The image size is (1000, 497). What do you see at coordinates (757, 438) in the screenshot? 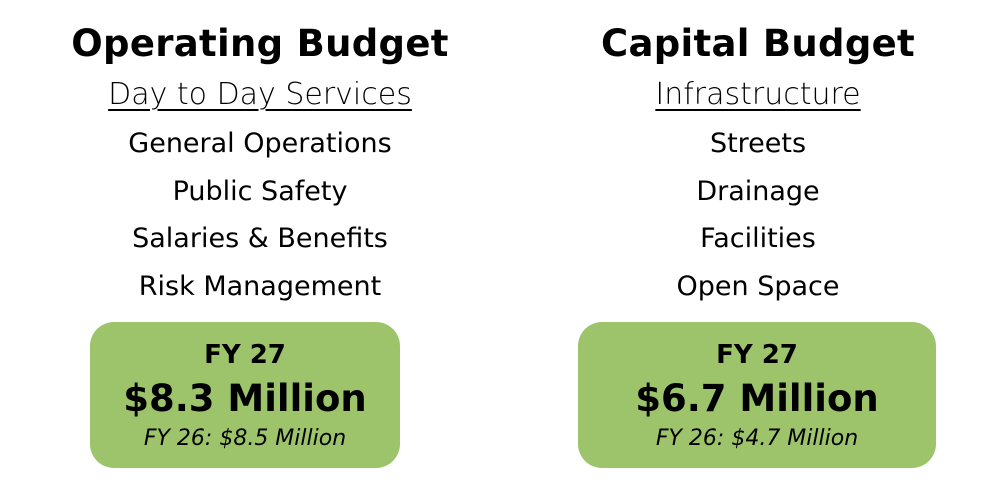
I see `capital-prior-year: FY 26: $4.7 Million` at bounding box center [757, 438].